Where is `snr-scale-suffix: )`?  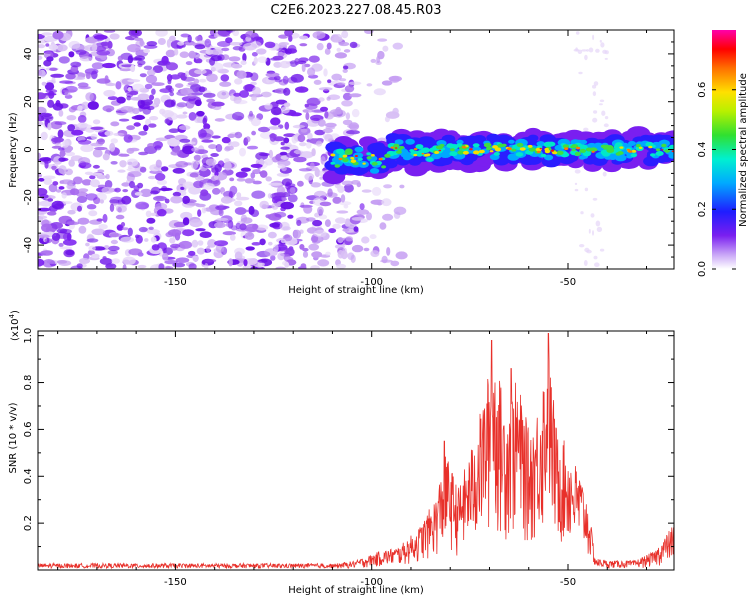 snr-scale-suffix: ) is located at coordinates (15, 312).